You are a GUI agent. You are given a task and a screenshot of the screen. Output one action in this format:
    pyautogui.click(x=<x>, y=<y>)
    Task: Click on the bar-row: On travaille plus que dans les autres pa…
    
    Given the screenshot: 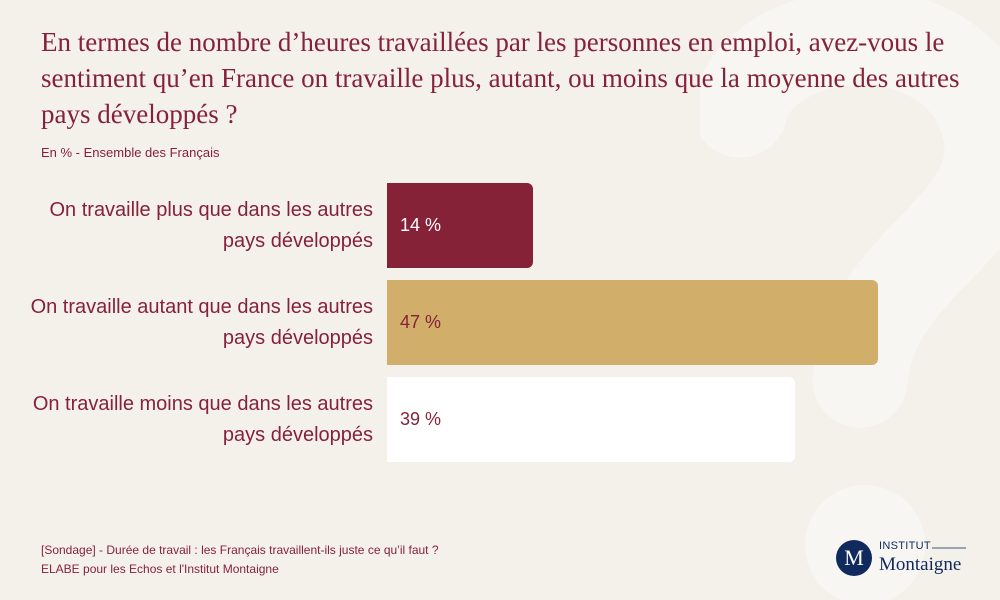 What is the action you would take?
    pyautogui.click(x=500, y=225)
    